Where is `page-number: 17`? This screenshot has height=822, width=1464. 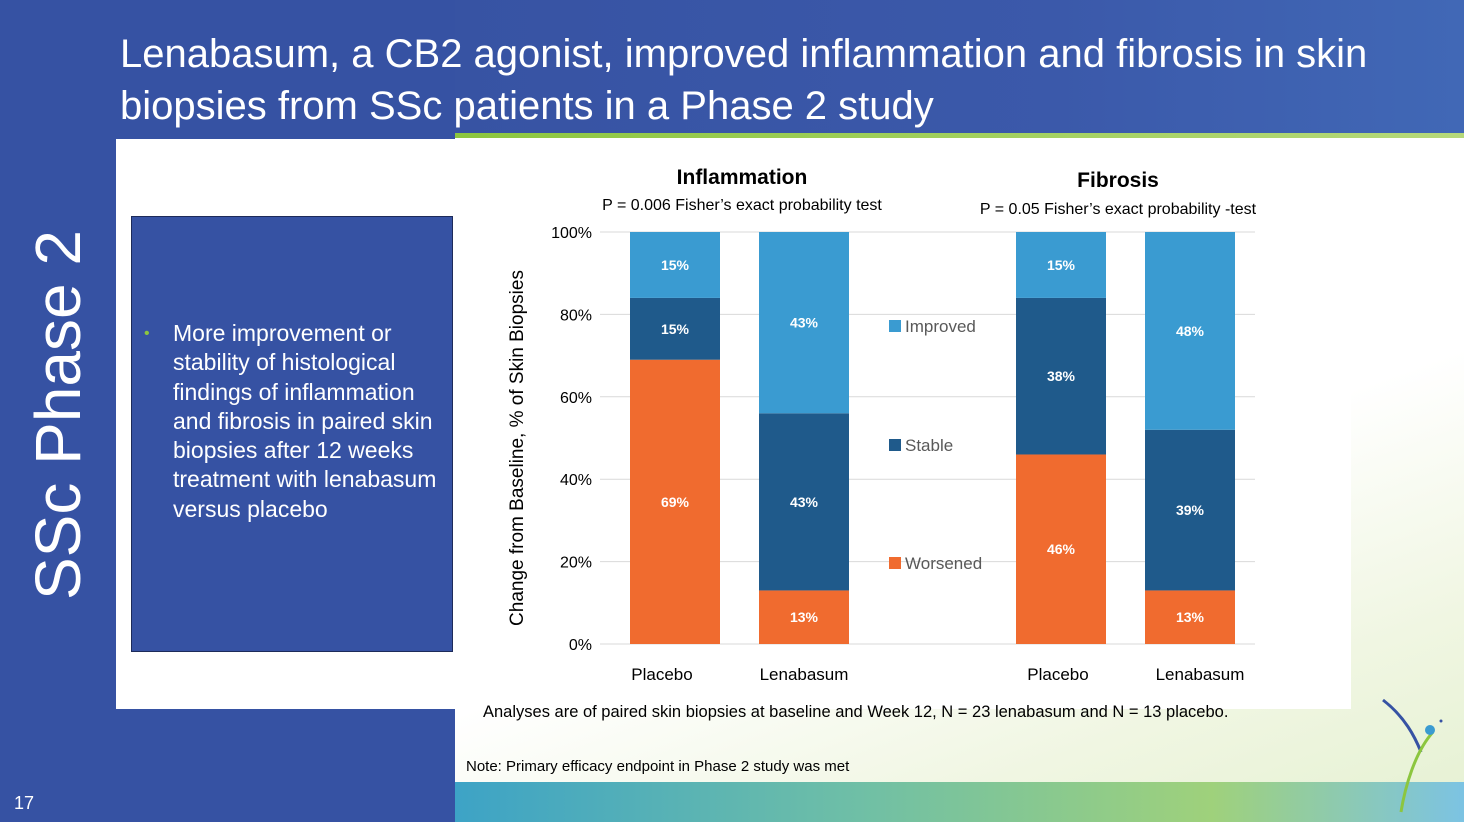
page-number: 17 is located at coordinates (24, 803).